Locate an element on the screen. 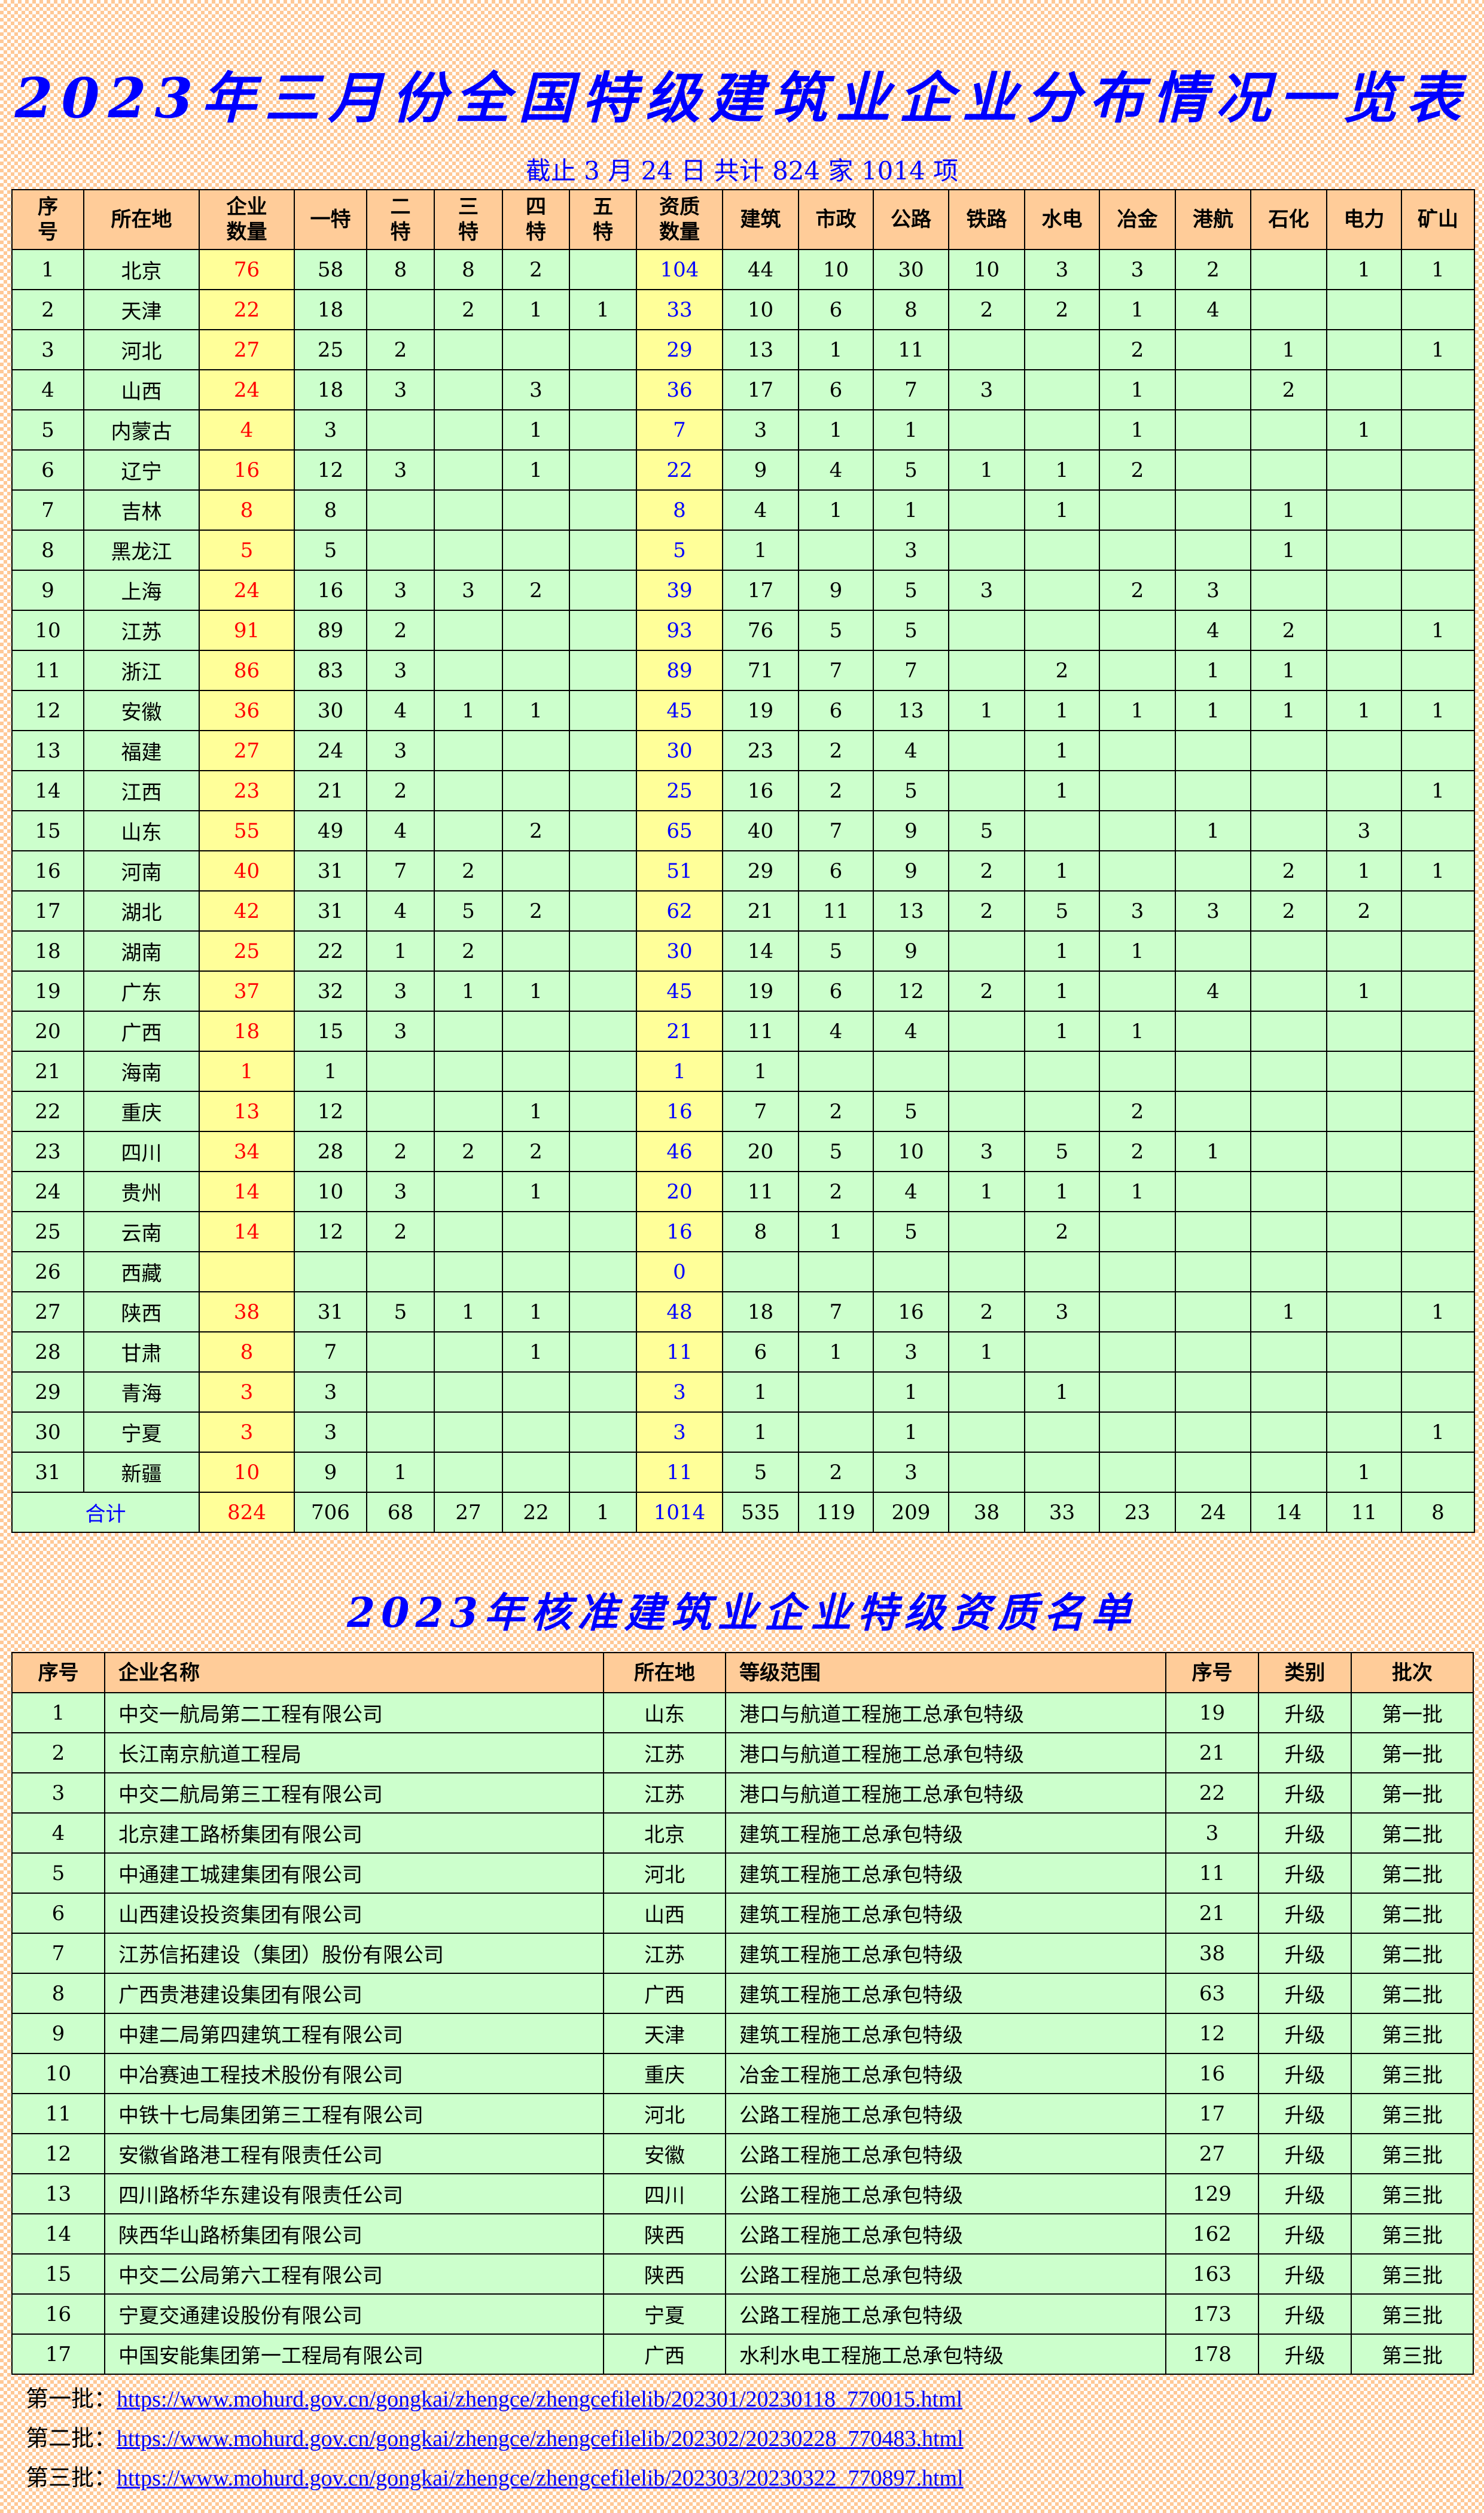 This screenshot has height=2513, width=1484. table-cell: 25 is located at coordinates (48, 1232).